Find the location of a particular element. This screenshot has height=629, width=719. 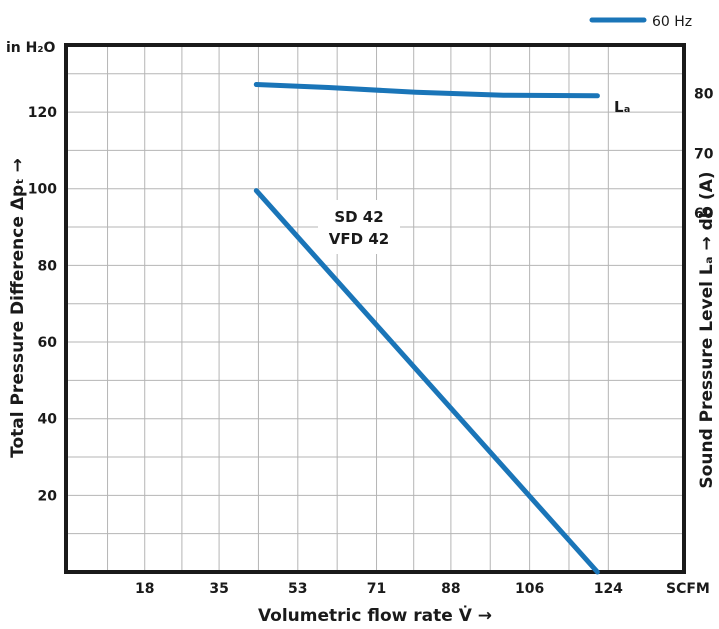

y-unit-label: in H₂O is located at coordinates (30, 48).